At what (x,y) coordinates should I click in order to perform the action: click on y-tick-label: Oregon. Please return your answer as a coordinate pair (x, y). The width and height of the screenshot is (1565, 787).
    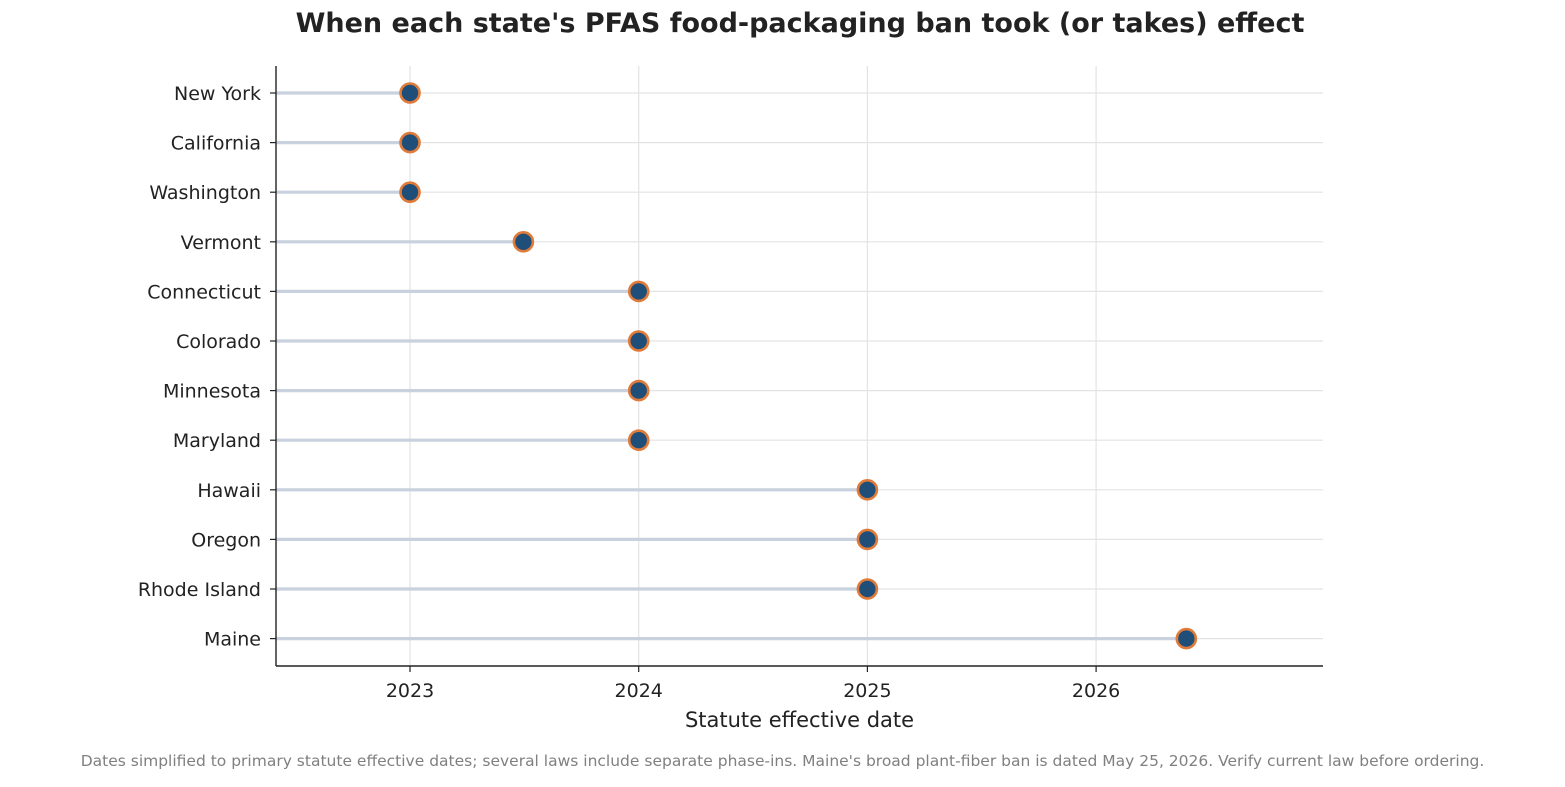
    Looking at the image, I should click on (226, 540).